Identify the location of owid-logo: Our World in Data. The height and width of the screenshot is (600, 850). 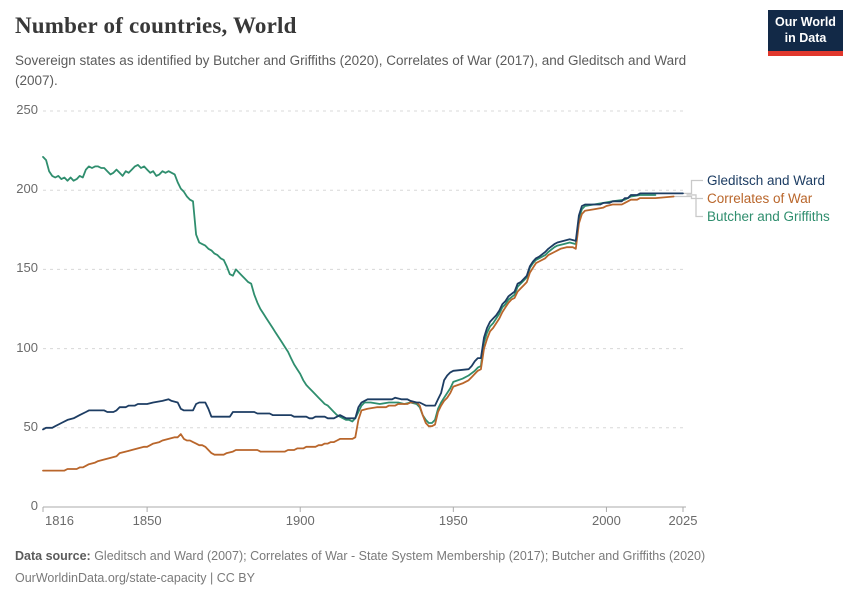
(805, 33).